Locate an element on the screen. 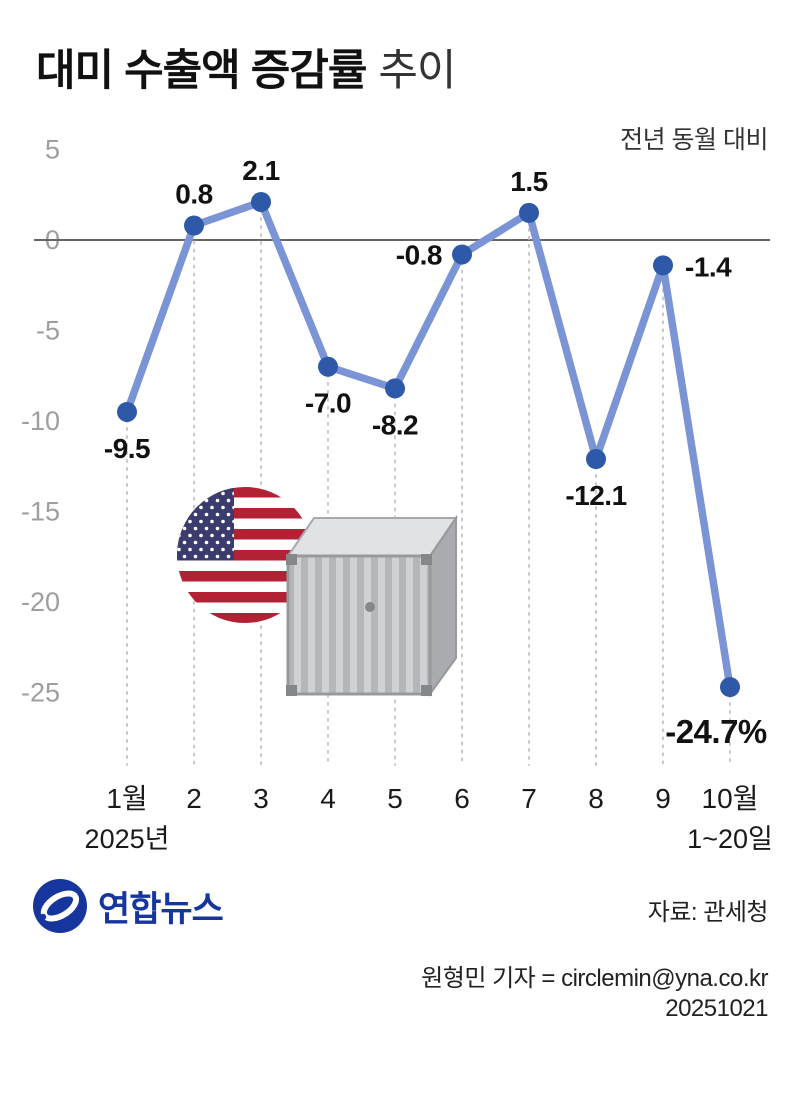 Image resolution: width=800 pixels, height=1106 pixels. chart-note: 전년 동월 대비 is located at coordinates (694, 140).